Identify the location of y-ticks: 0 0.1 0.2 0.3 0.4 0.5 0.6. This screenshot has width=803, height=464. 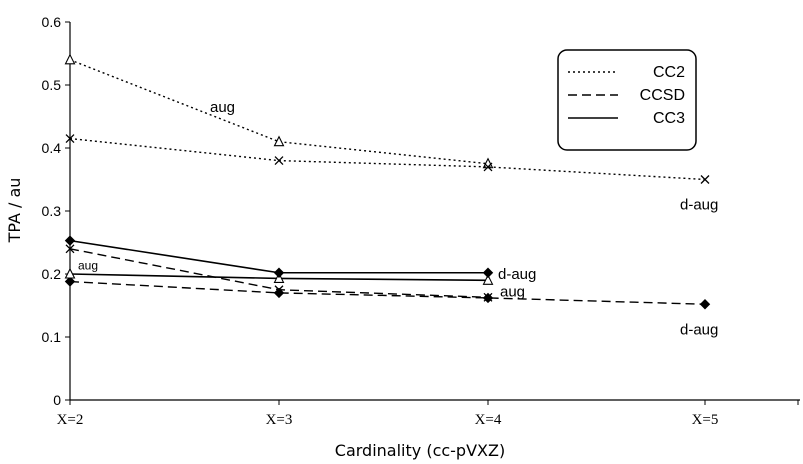
(56, 211).